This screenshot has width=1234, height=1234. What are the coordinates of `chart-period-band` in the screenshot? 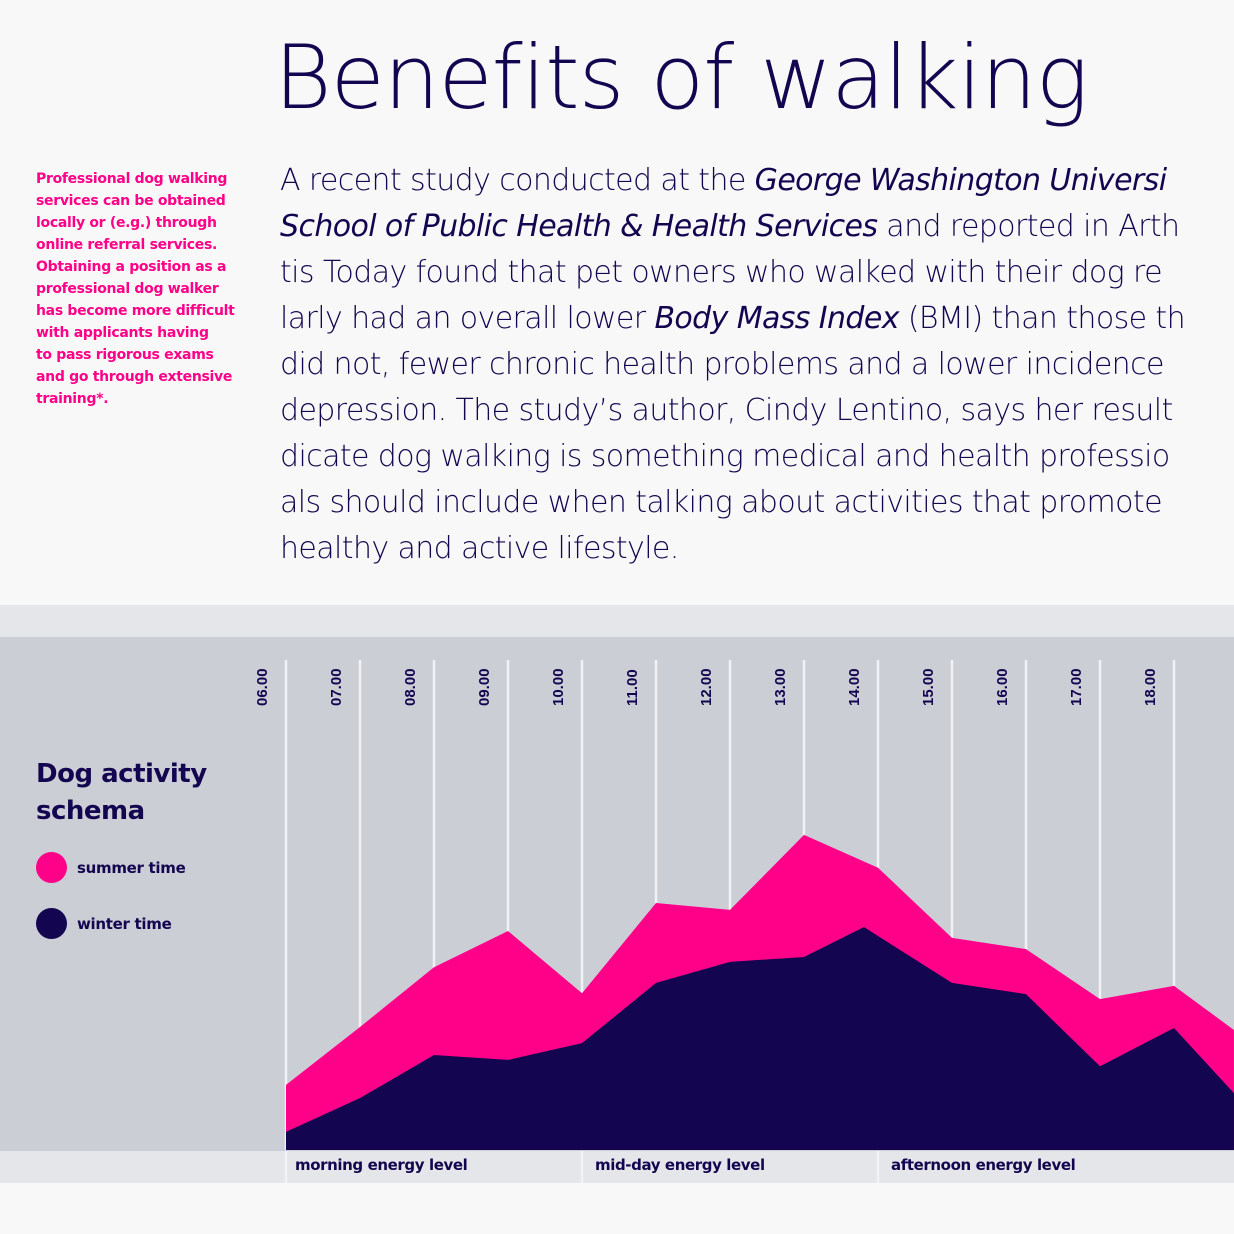 It's located at (617, 1167).